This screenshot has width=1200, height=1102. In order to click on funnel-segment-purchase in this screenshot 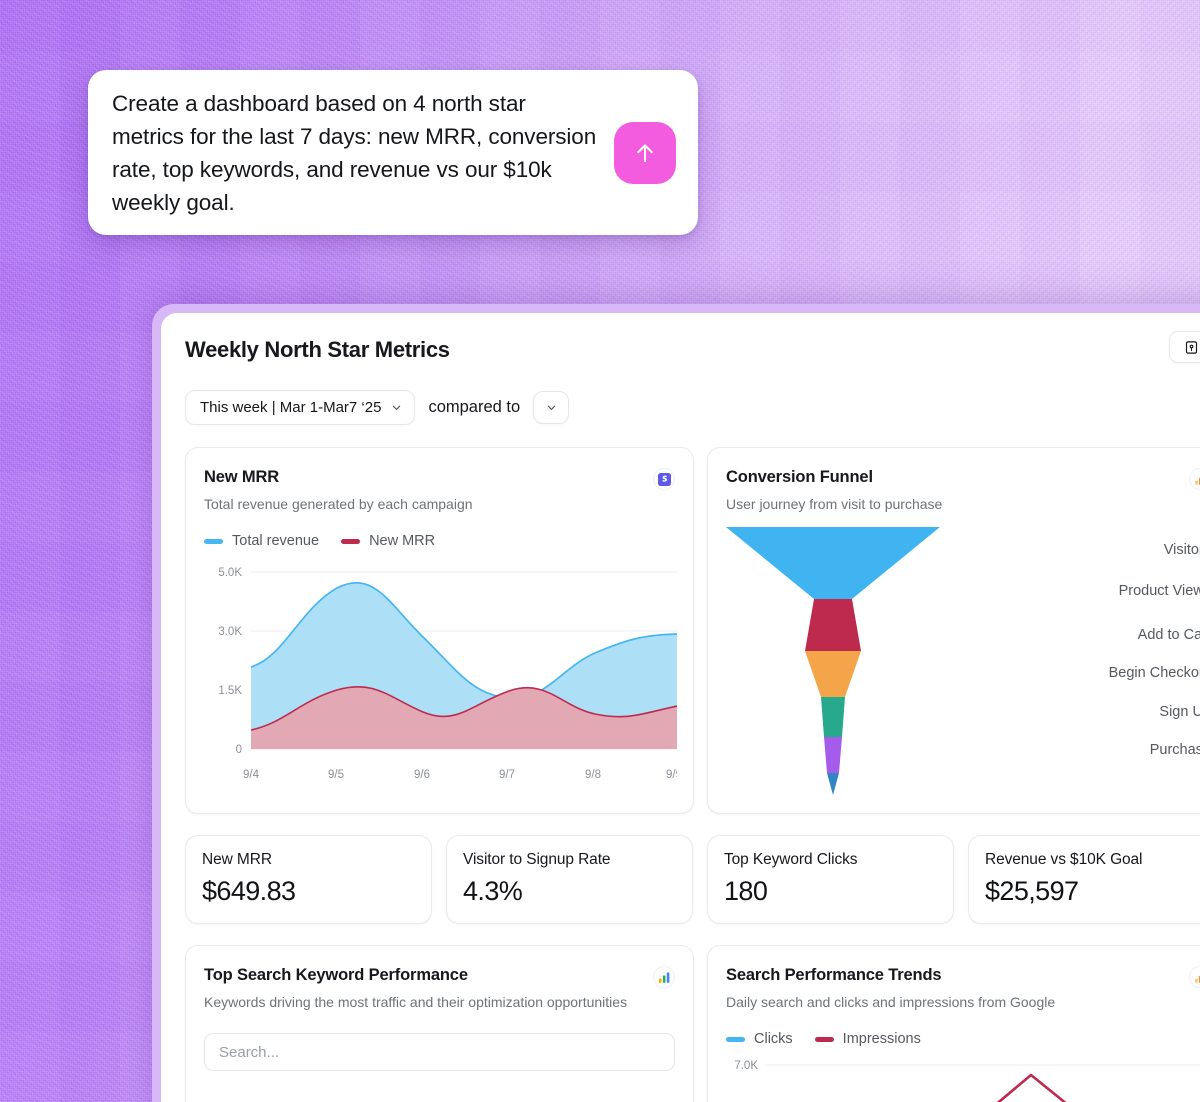, I will do `click(833, 784)`.